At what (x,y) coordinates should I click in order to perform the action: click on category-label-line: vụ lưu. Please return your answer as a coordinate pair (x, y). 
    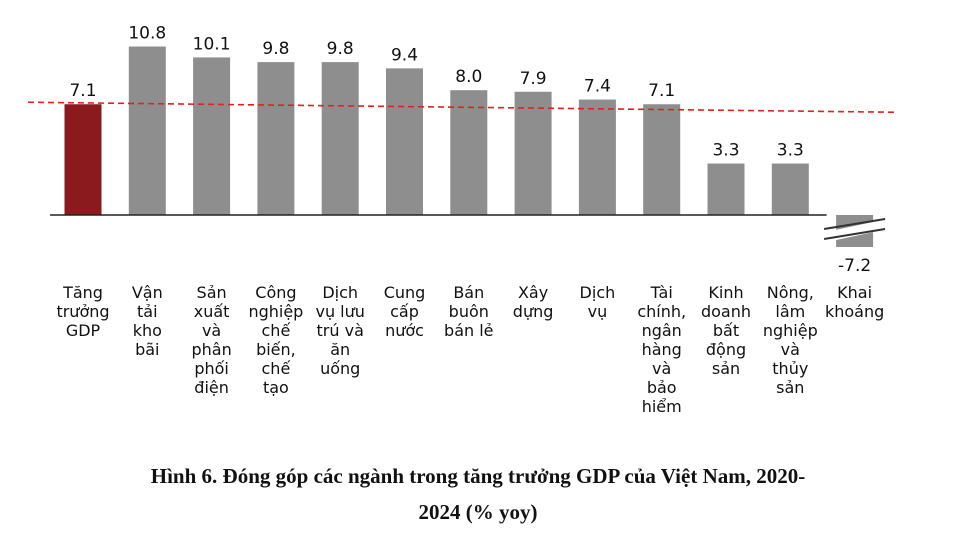
    Looking at the image, I should click on (339, 311).